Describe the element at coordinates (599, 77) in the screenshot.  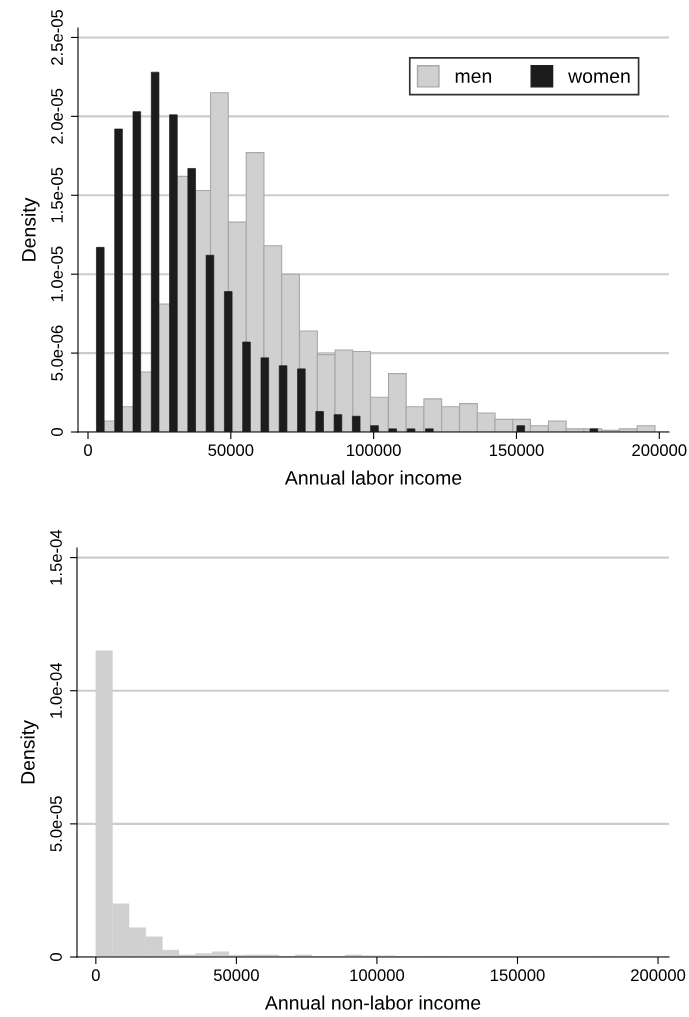
I see `legend-label: women` at that location.